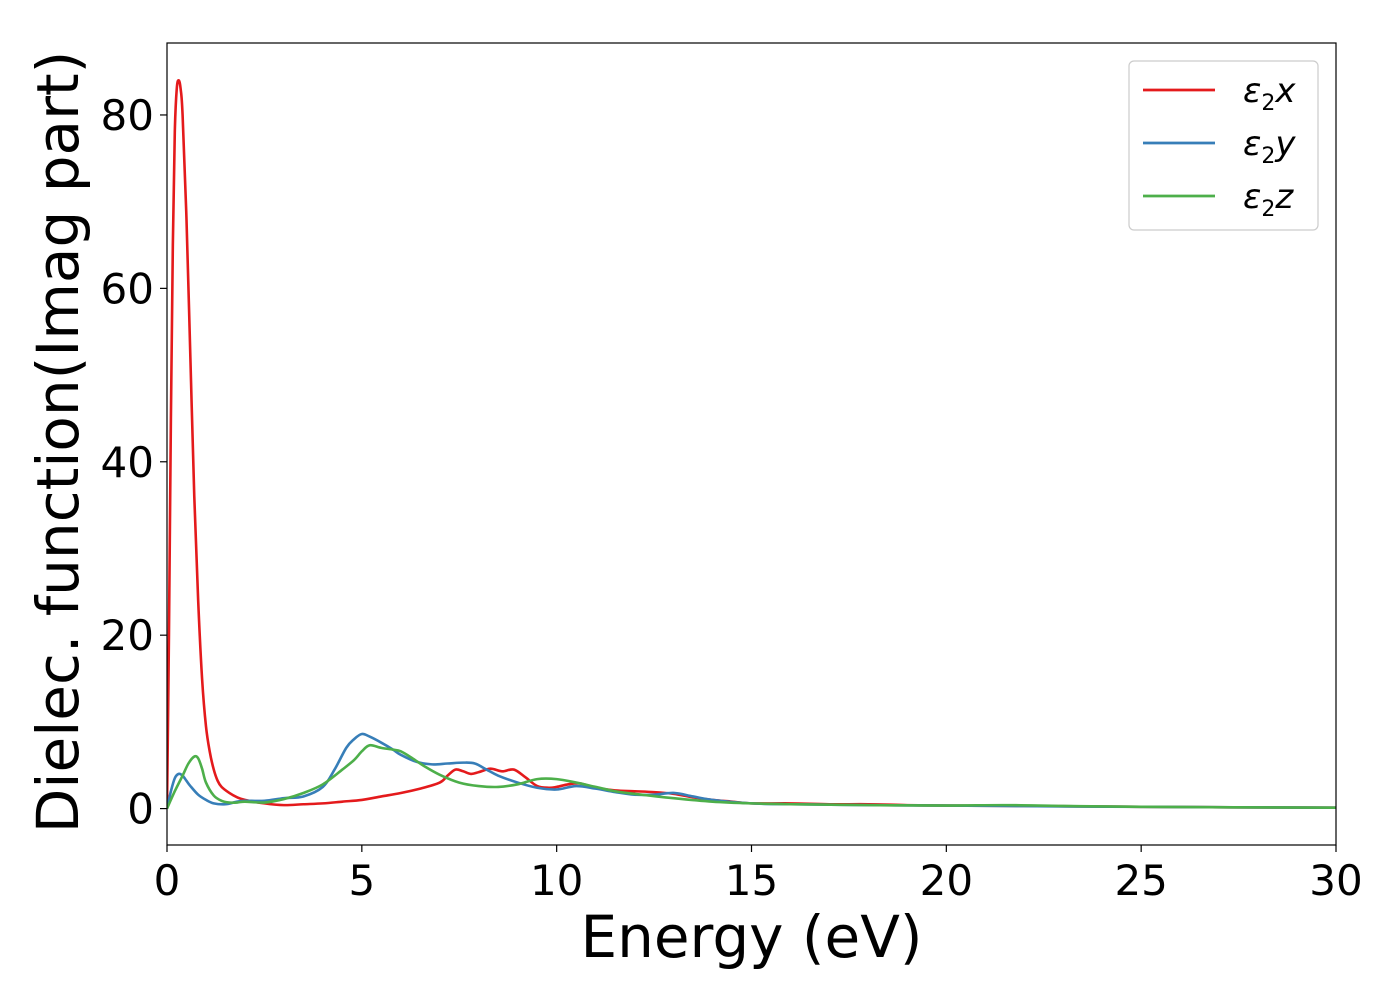  What do you see at coordinates (140, 809) in the screenshot?
I see `y-tick-label: 0` at bounding box center [140, 809].